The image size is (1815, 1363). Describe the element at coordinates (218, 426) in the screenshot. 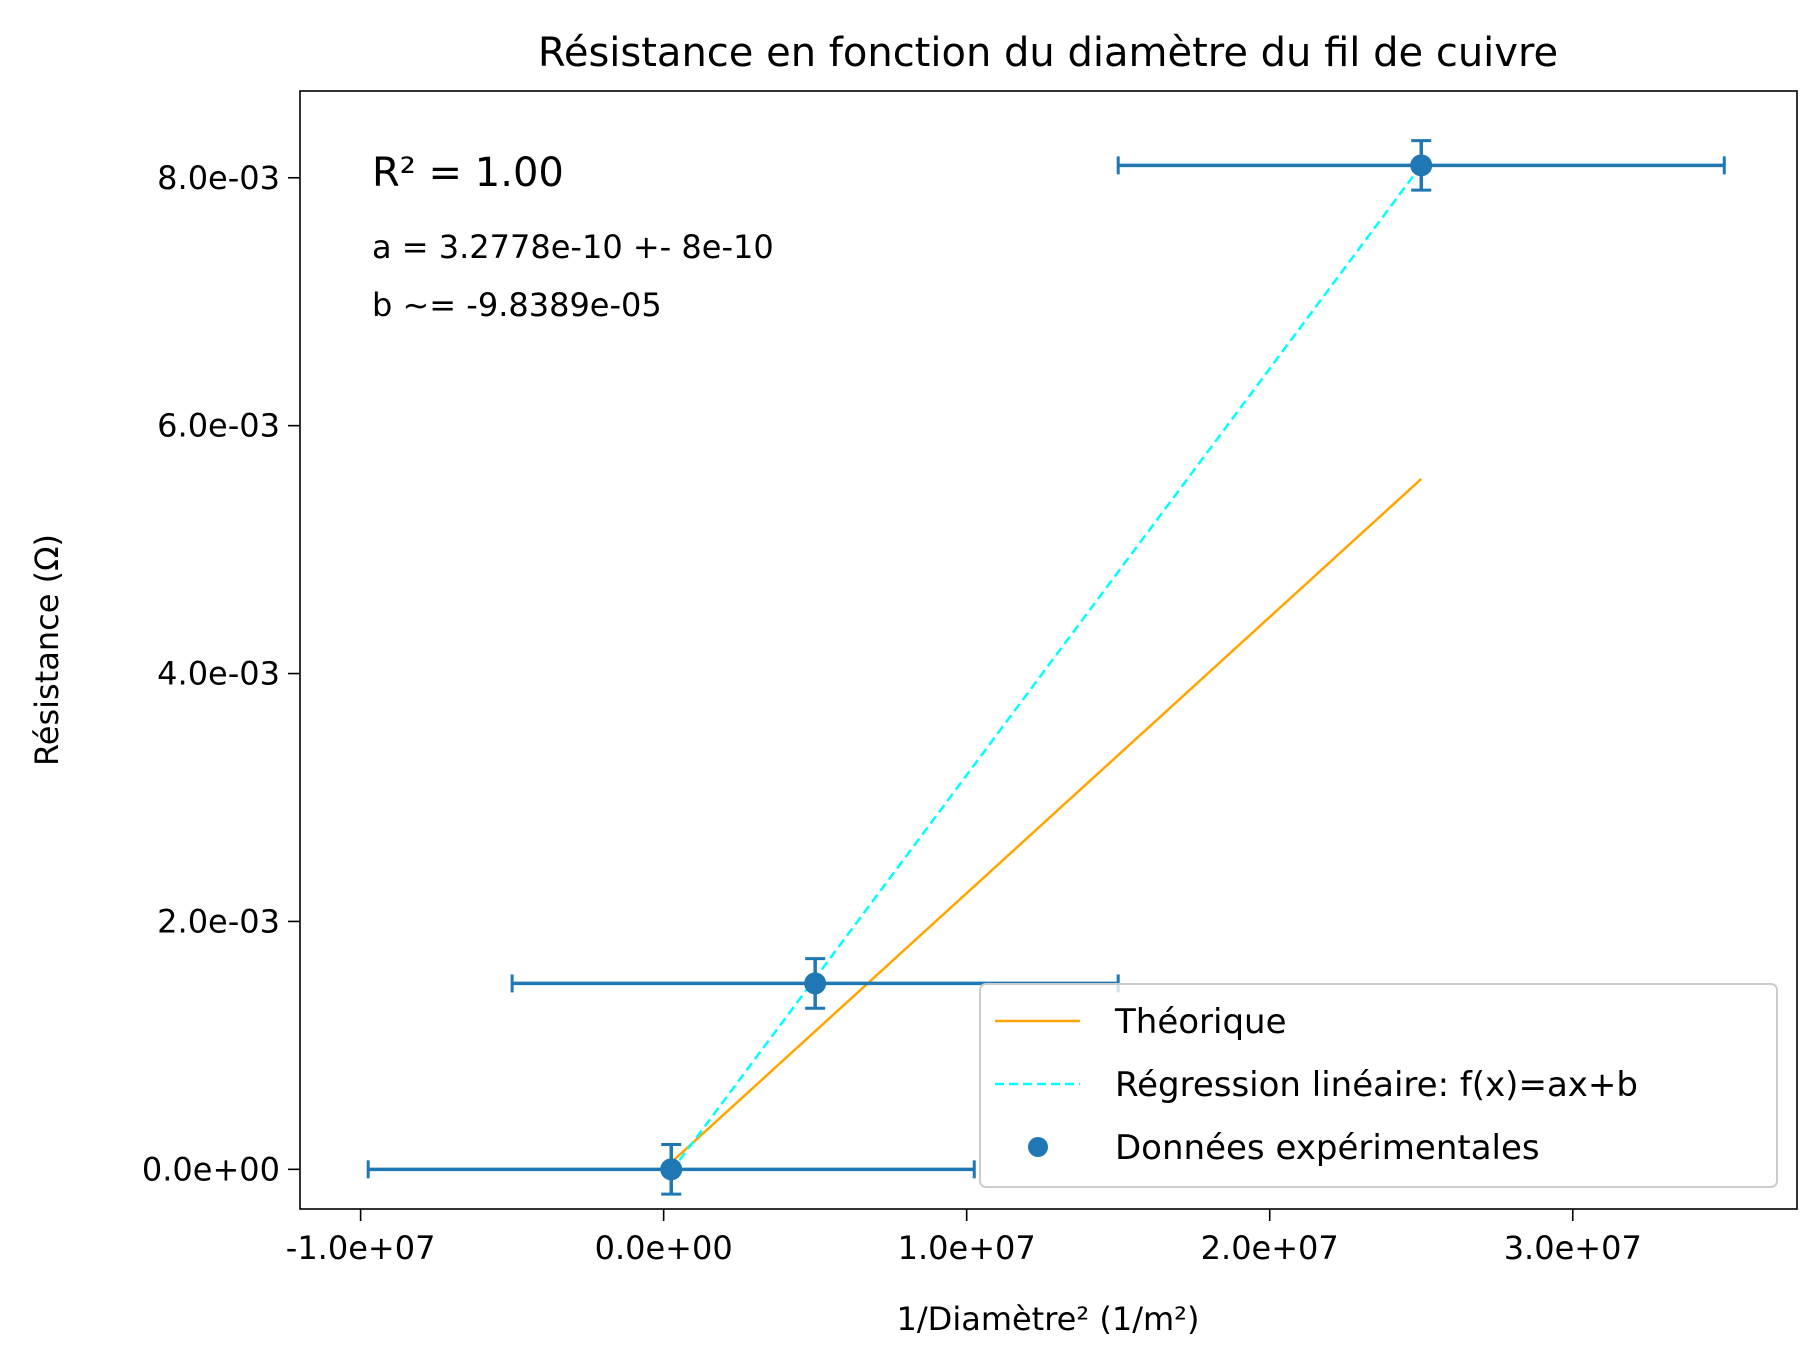

I see `y-tick-label: 6.0e-03` at that location.